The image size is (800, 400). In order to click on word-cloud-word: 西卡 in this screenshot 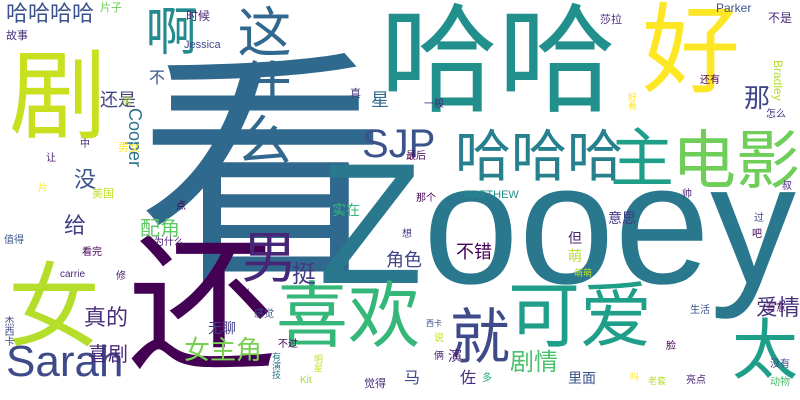, I will do `click(434, 323)`.